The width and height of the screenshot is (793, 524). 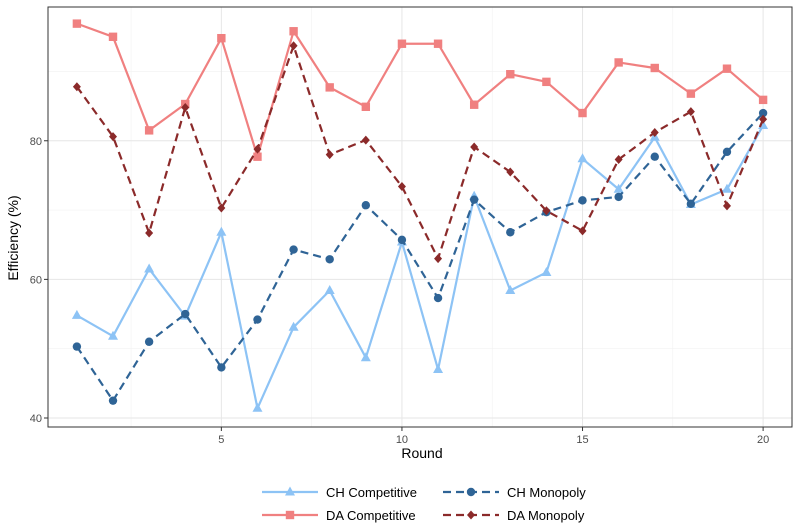 I want to click on y-tick-label: 40, so click(x=36, y=419).